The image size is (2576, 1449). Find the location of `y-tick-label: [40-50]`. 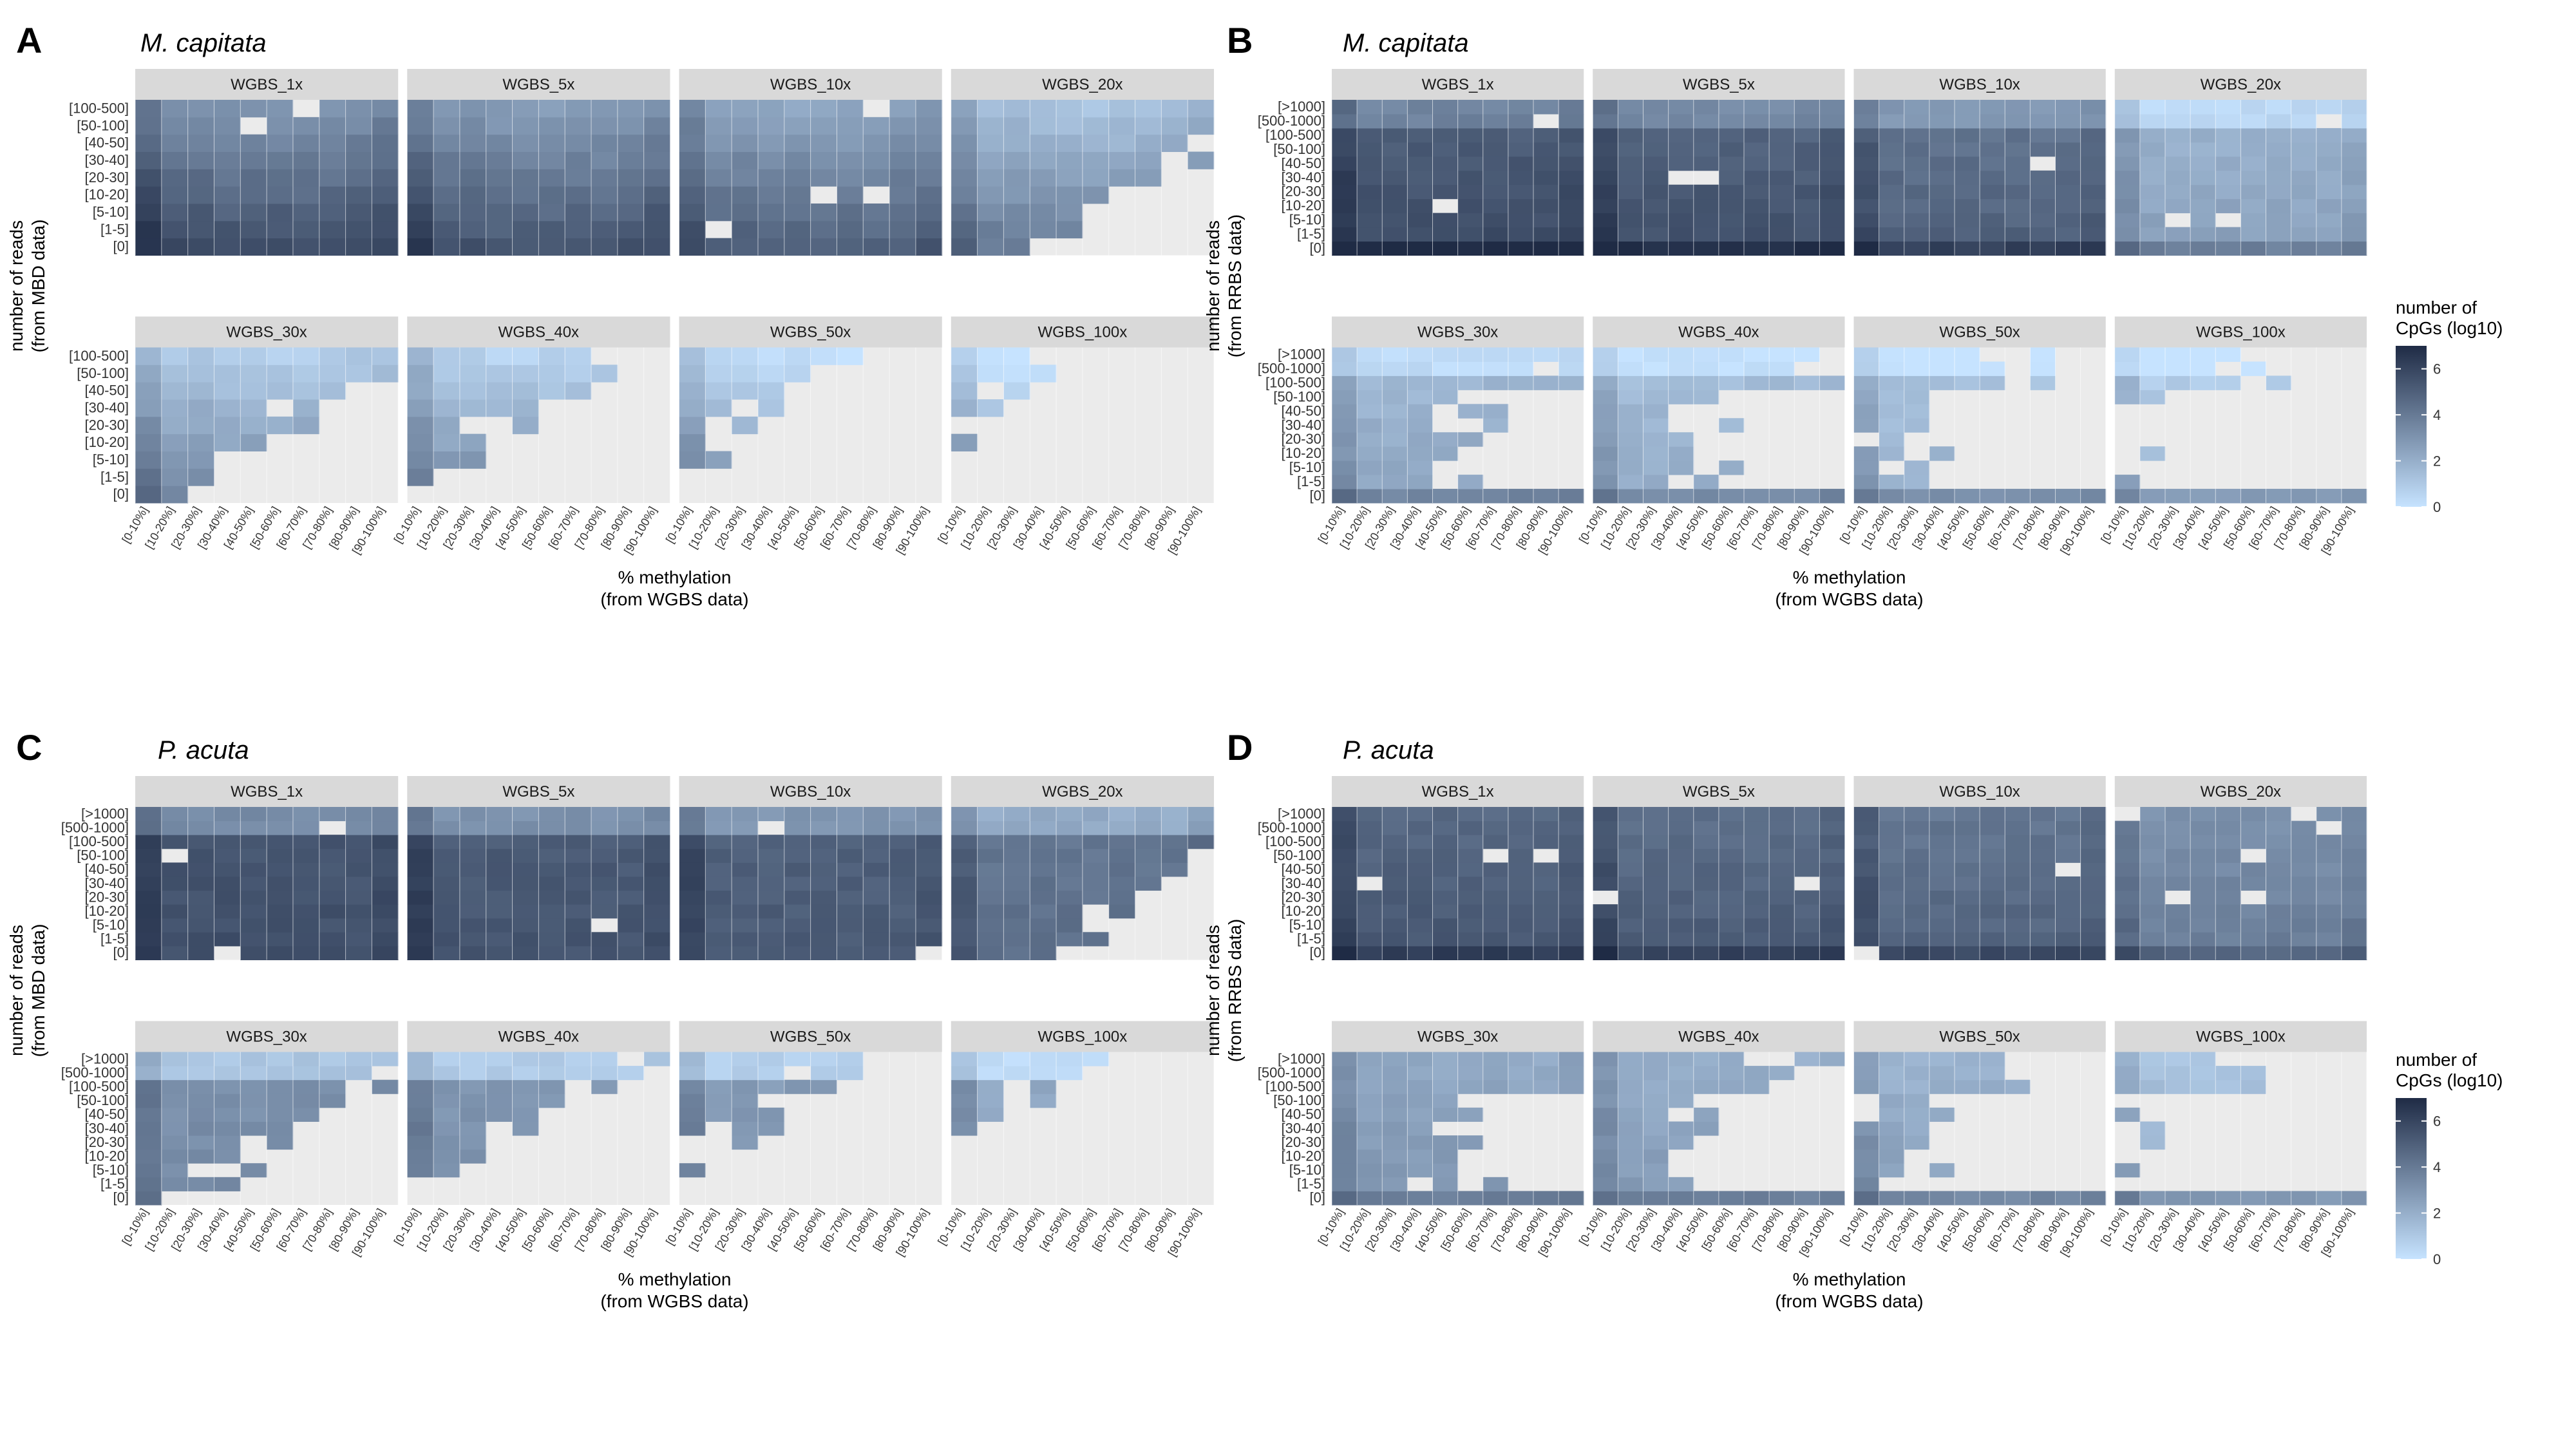

y-tick-label: [40-50] is located at coordinates (107, 1114).